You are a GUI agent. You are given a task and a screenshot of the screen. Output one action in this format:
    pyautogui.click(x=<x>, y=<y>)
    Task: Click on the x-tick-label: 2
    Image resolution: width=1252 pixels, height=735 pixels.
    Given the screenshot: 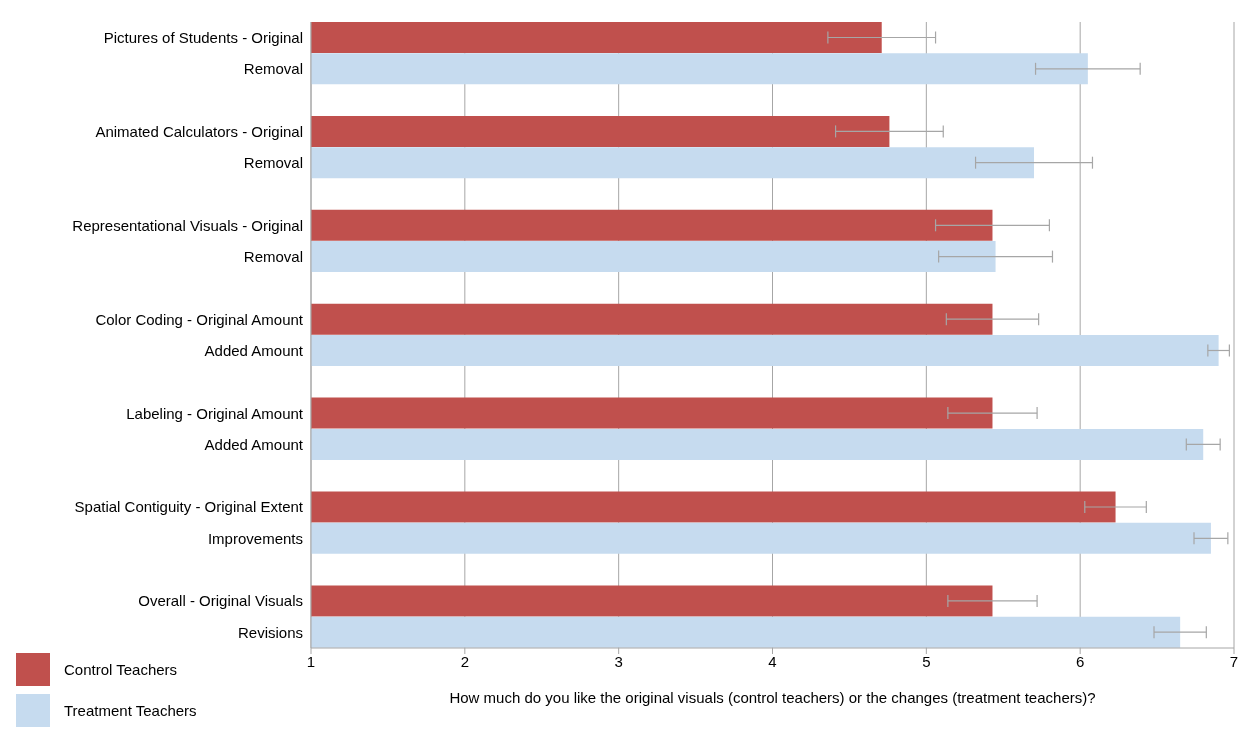 What is the action you would take?
    pyautogui.click(x=465, y=661)
    